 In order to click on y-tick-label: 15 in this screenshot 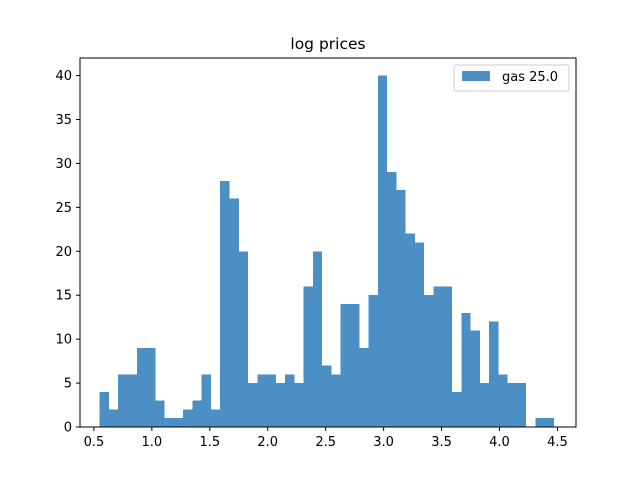, I will do `click(63, 296)`.